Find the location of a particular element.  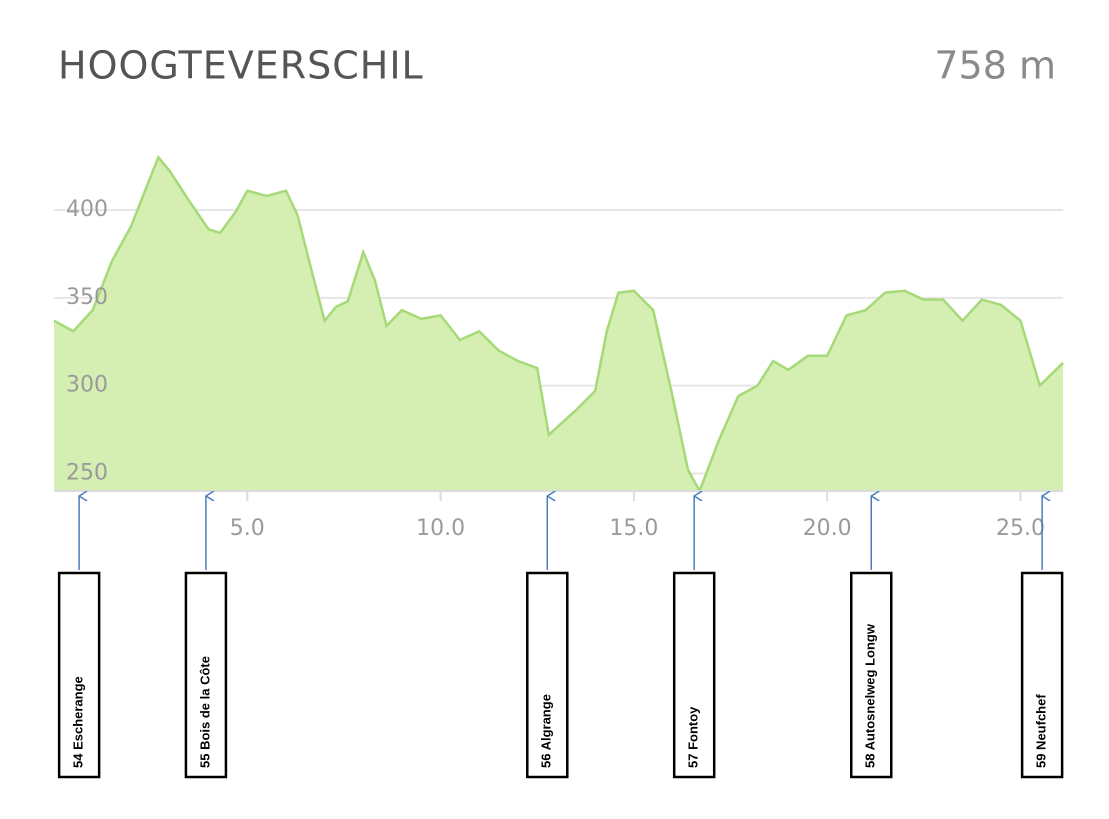

summary: 758 m is located at coordinates (995, 66).